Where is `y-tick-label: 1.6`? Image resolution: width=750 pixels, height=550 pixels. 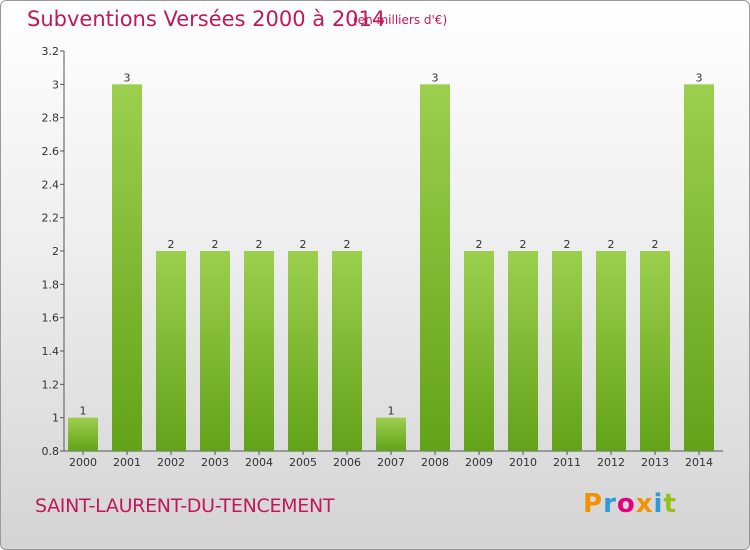 y-tick-label: 1.6 is located at coordinates (51, 318).